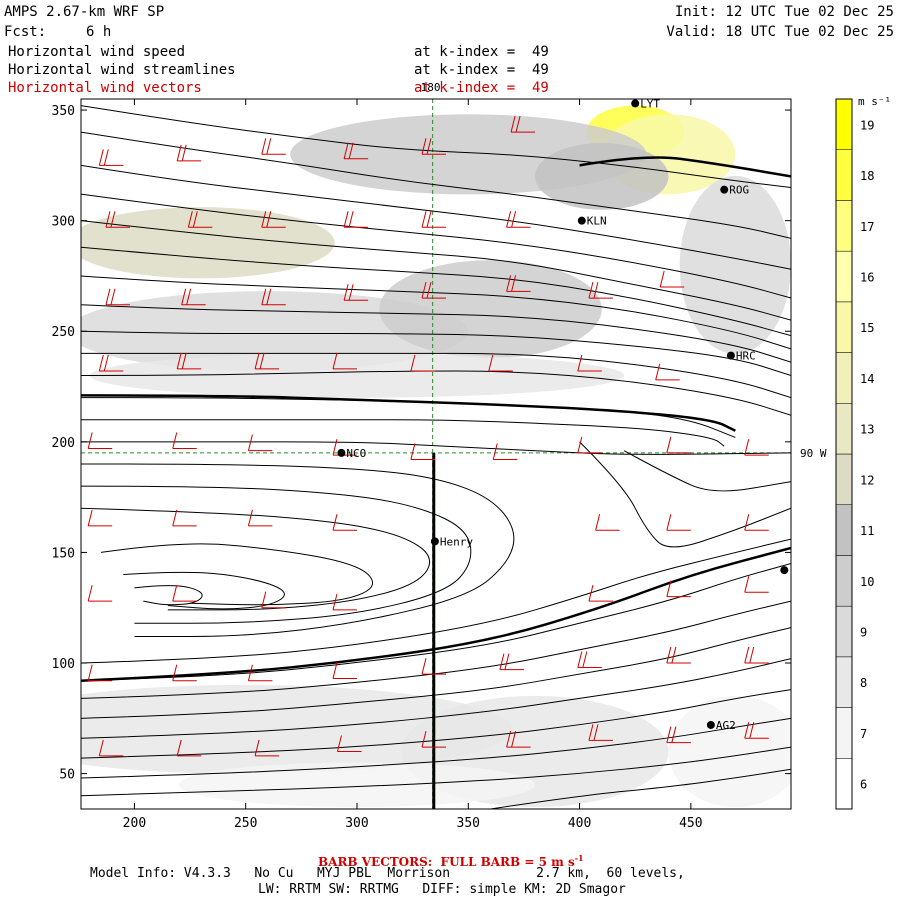 The height and width of the screenshot is (900, 900). I want to click on field-2-name: Horizontal wind streamlines, so click(122, 70).